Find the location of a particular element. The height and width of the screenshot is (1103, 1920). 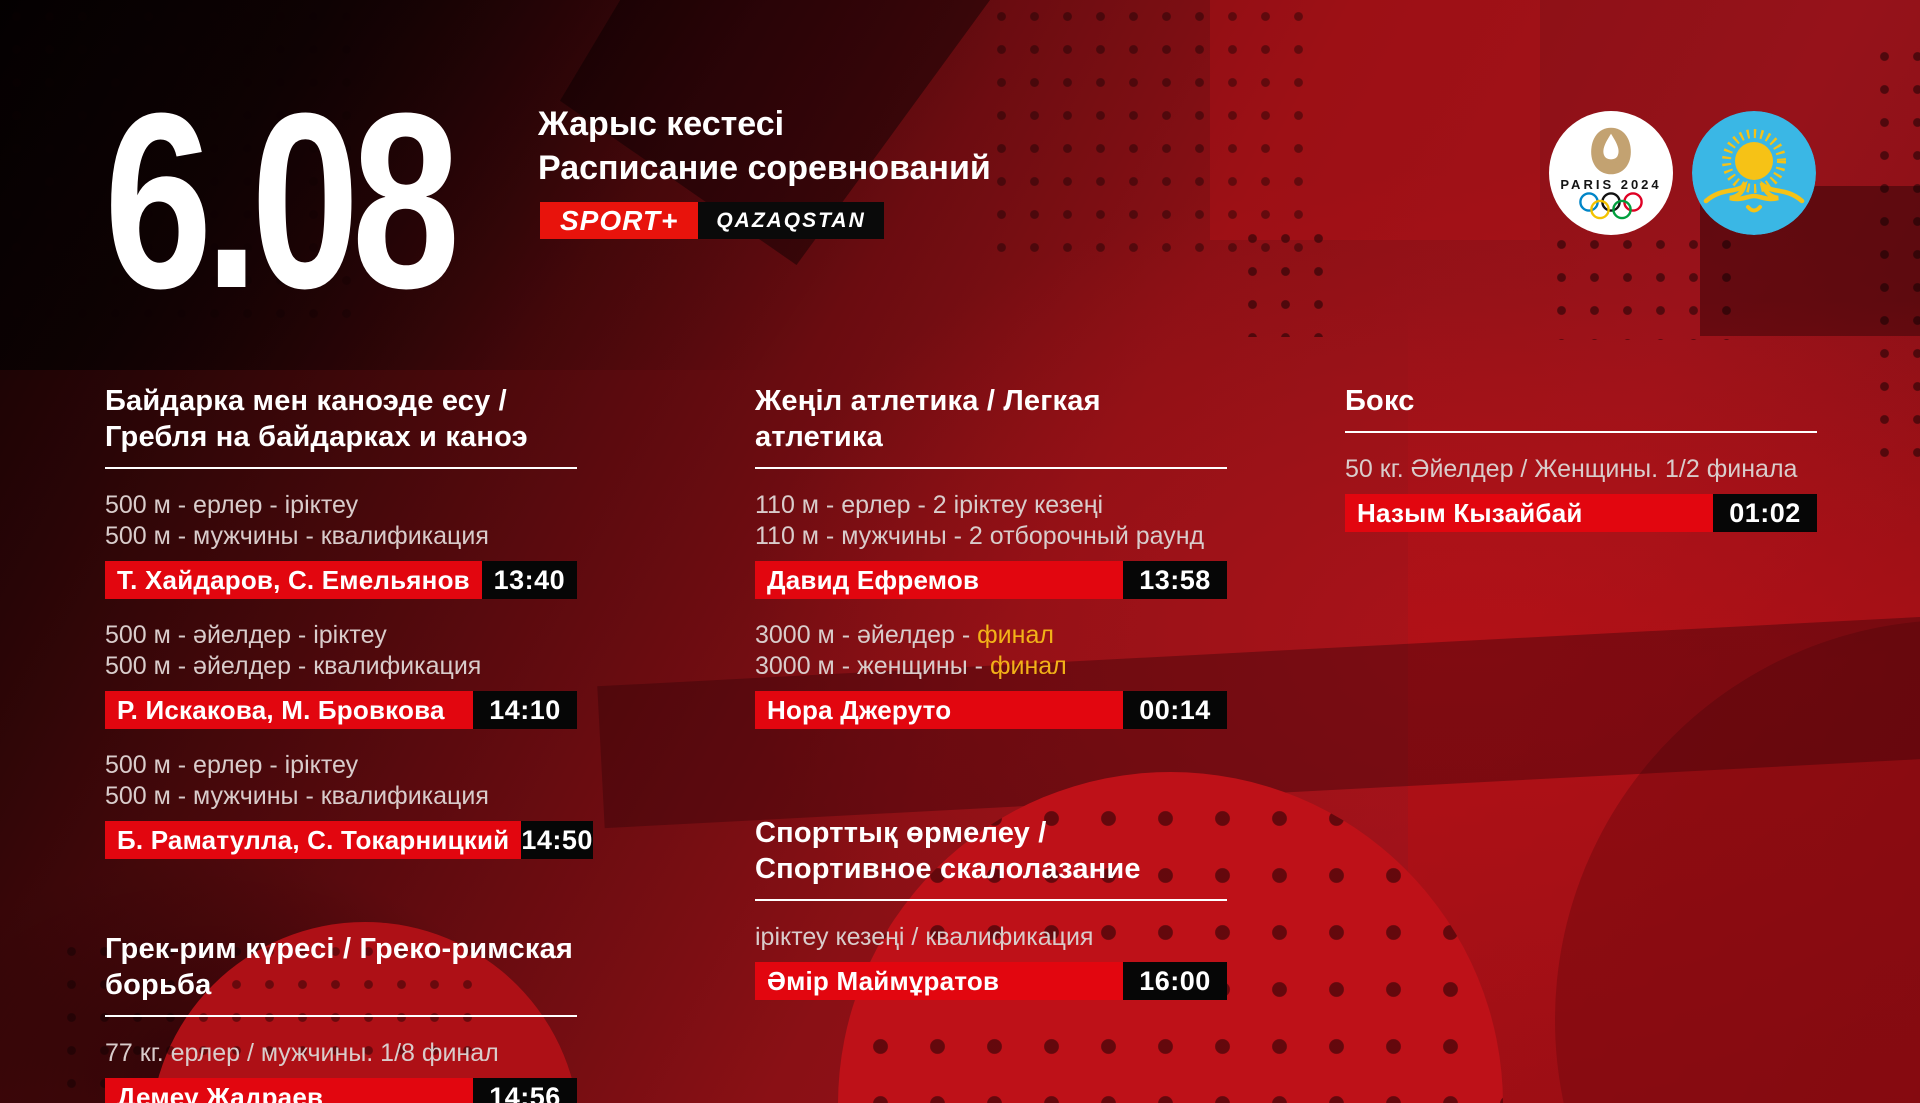

event-label: 77 кг. ерлер / мужчины. 1/8 финал is located at coordinates (302, 1053).